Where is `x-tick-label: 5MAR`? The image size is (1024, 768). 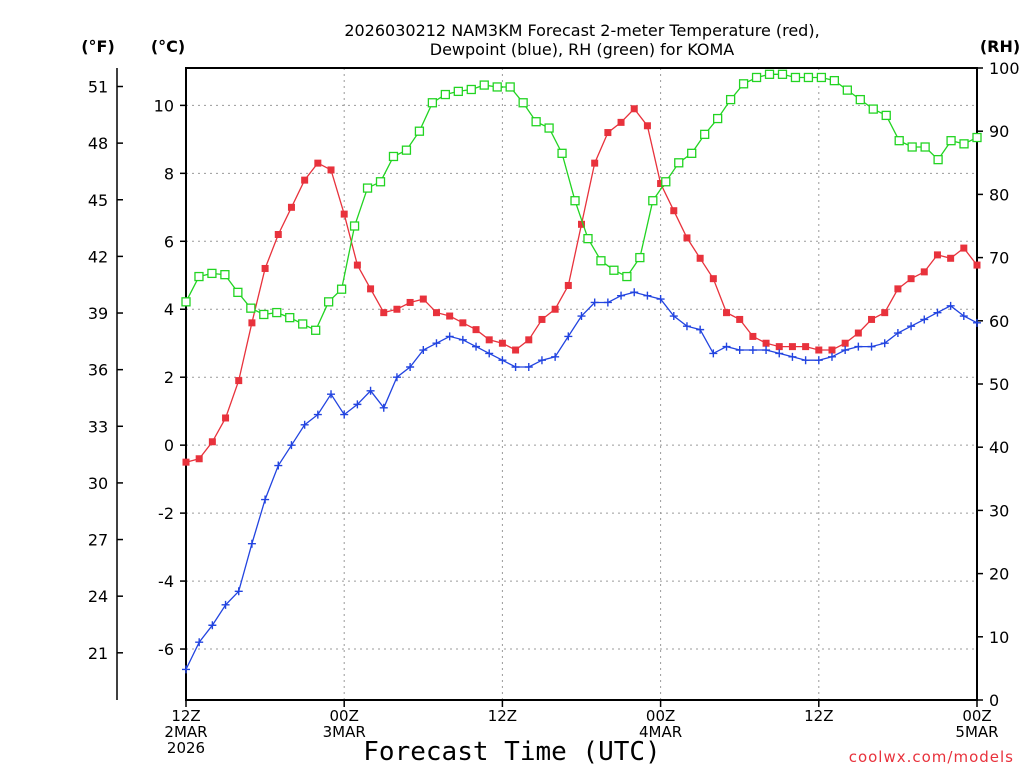
x-tick-label: 5MAR is located at coordinates (976, 732).